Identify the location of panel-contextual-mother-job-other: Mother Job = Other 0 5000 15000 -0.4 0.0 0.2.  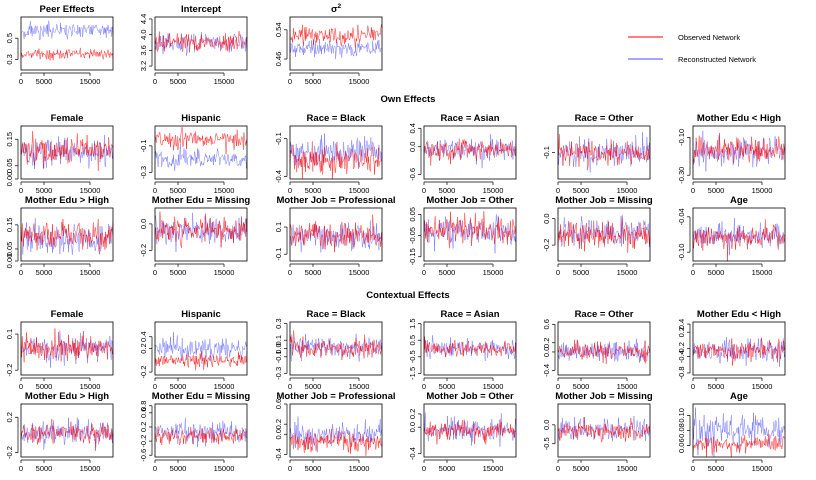
(462, 432).